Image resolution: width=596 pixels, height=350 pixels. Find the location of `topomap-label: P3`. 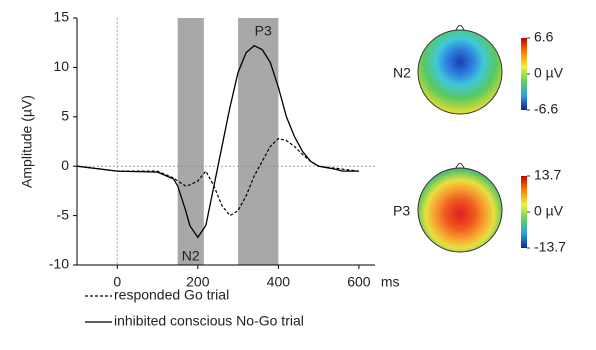

topomap-label: P3 is located at coordinates (401, 211).